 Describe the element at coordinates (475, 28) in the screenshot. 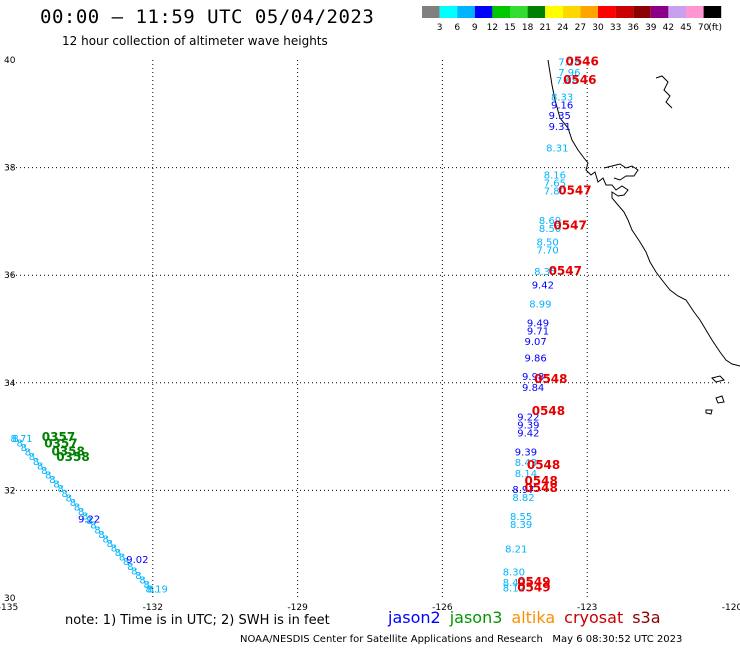

I see `colorbar-label: 9` at that location.